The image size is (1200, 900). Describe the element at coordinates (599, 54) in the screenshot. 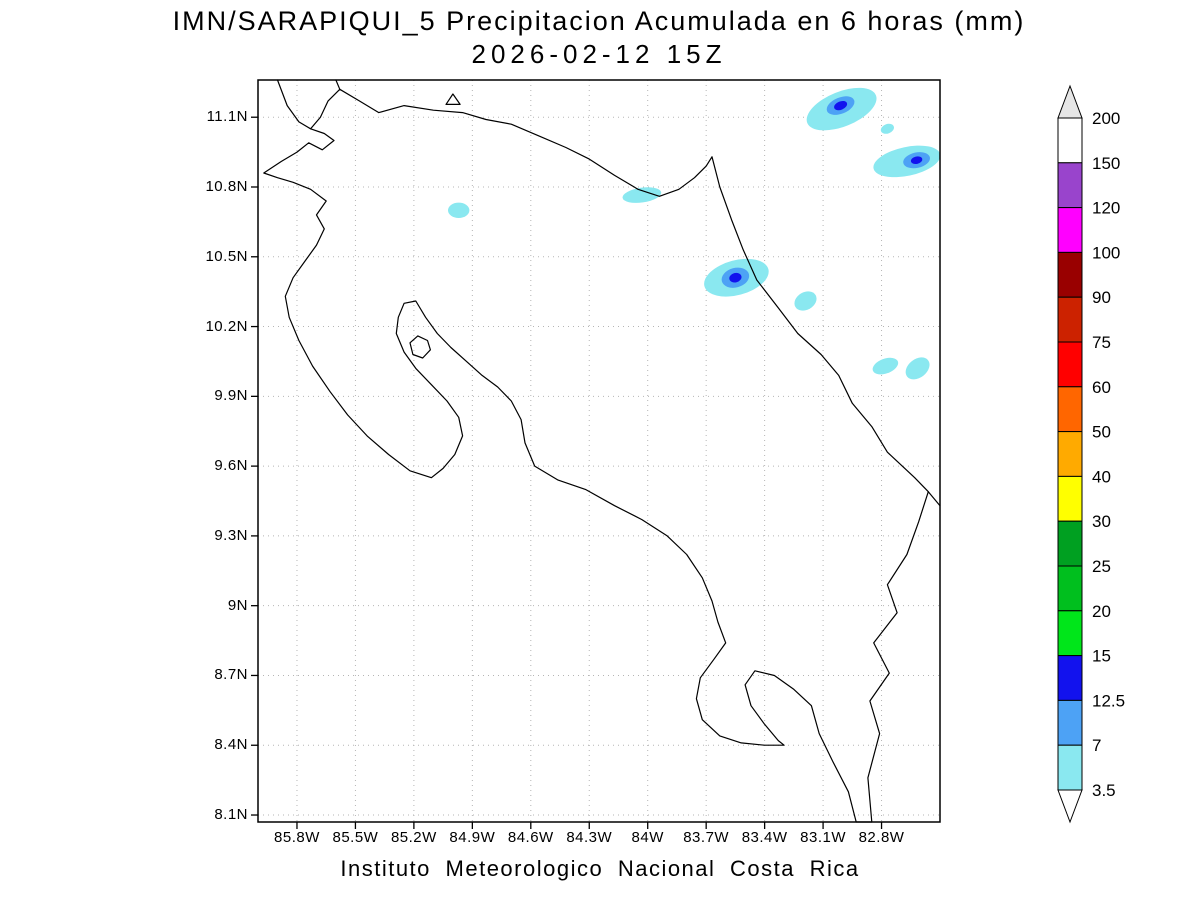

I see `figure-subtitle-datetime: 2026-02-12 15Z` at that location.